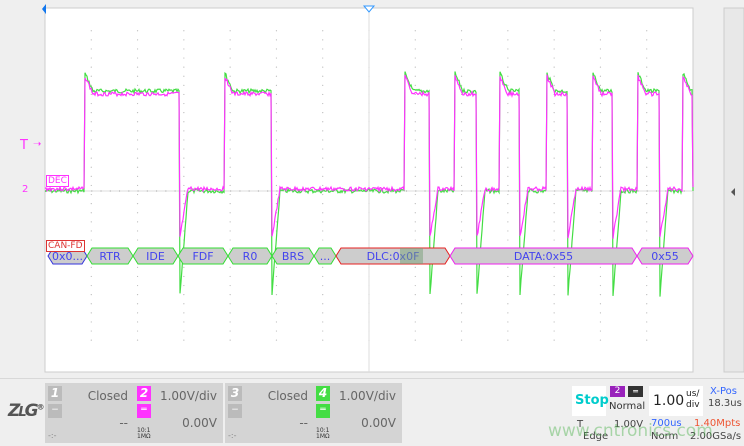  Describe the element at coordinates (629, 424) in the screenshot. I see `trigger-level: 1.00V` at that location.